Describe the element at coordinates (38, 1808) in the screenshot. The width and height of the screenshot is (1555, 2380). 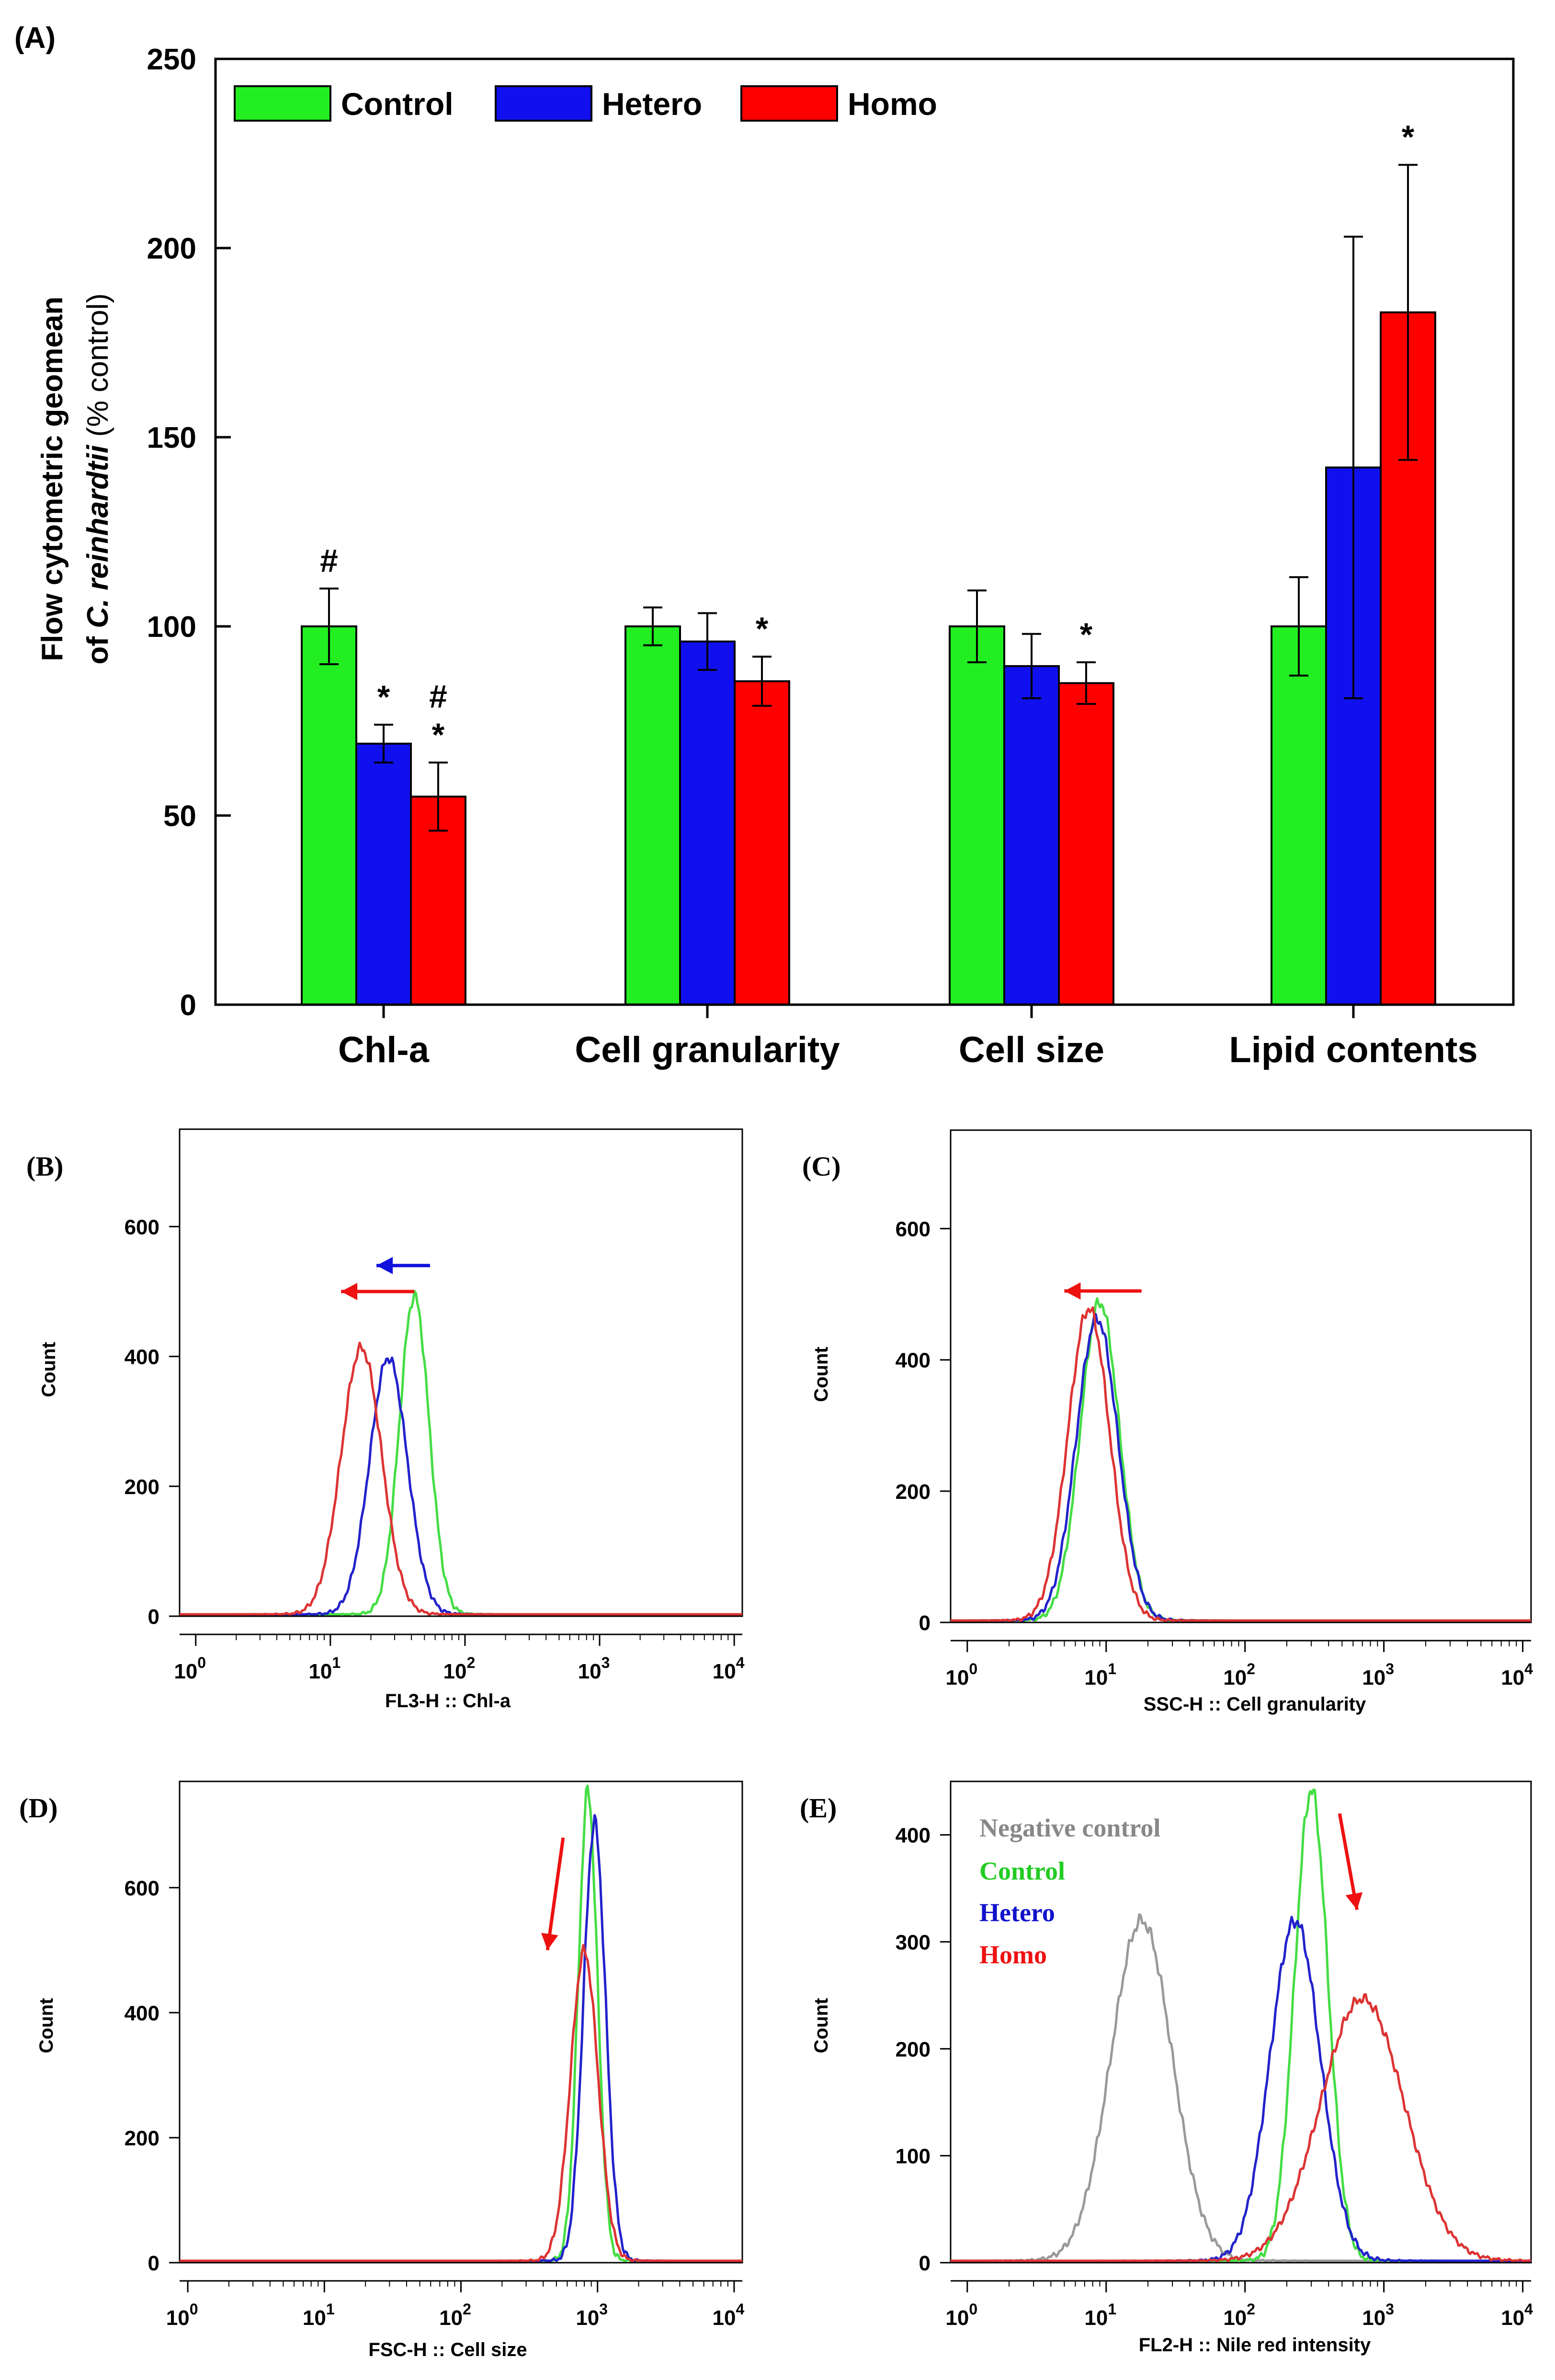
I see `panel-d-label: (D)` at that location.